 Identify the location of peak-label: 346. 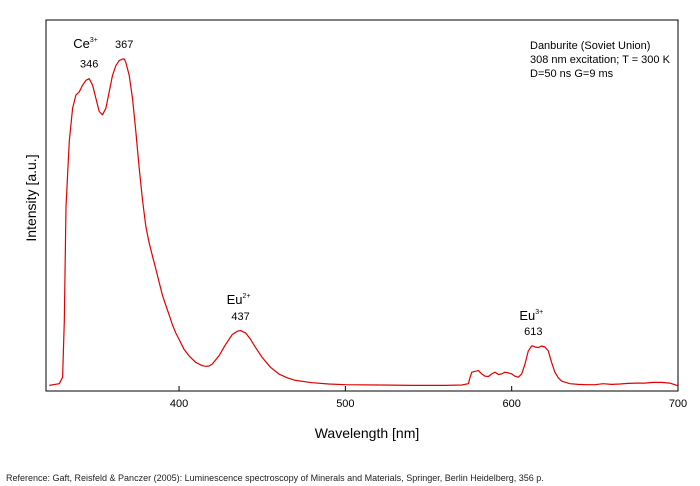
(89, 65).